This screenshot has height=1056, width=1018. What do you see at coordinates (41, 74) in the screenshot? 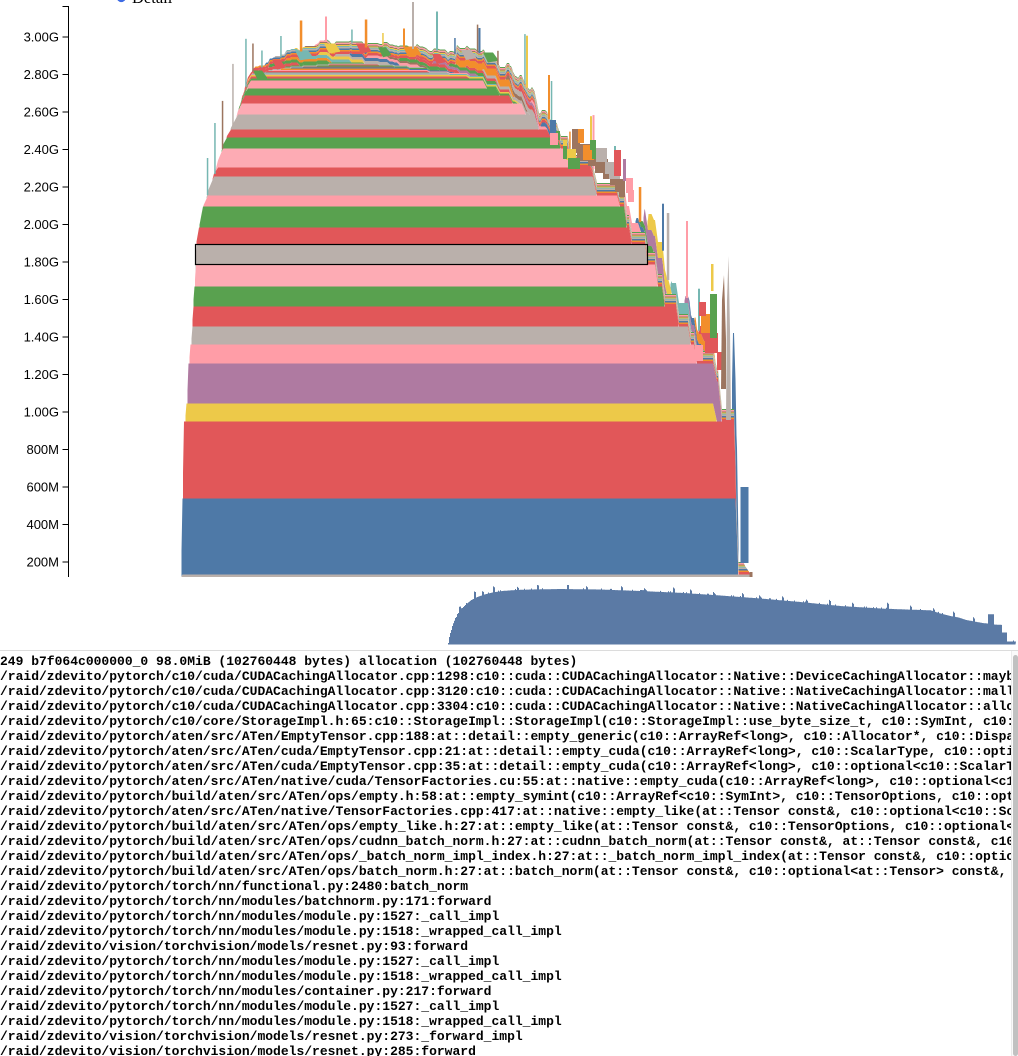
I see `svg-text: 2.80G` at bounding box center [41, 74].